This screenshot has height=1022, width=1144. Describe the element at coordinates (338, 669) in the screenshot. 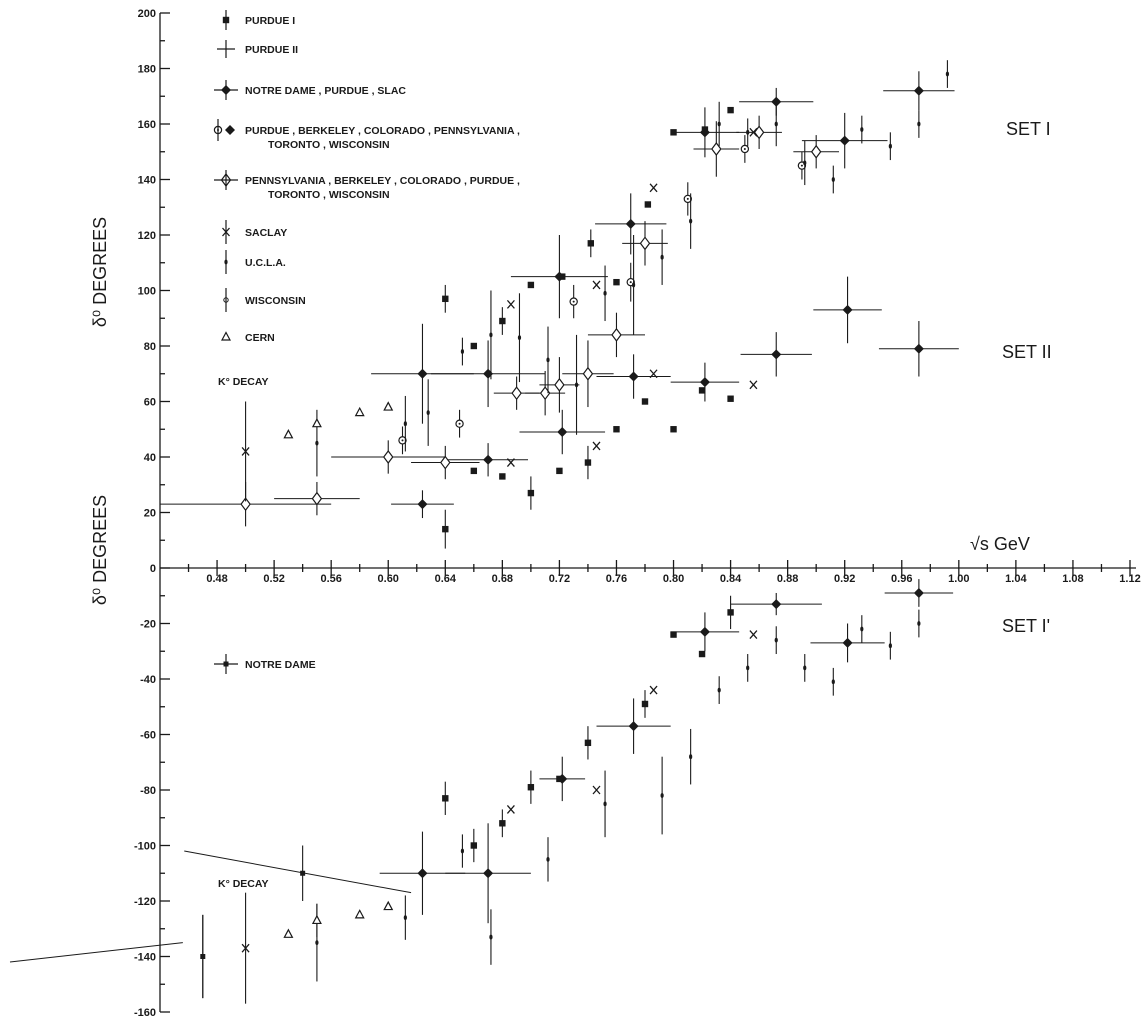

I see `series` at that location.